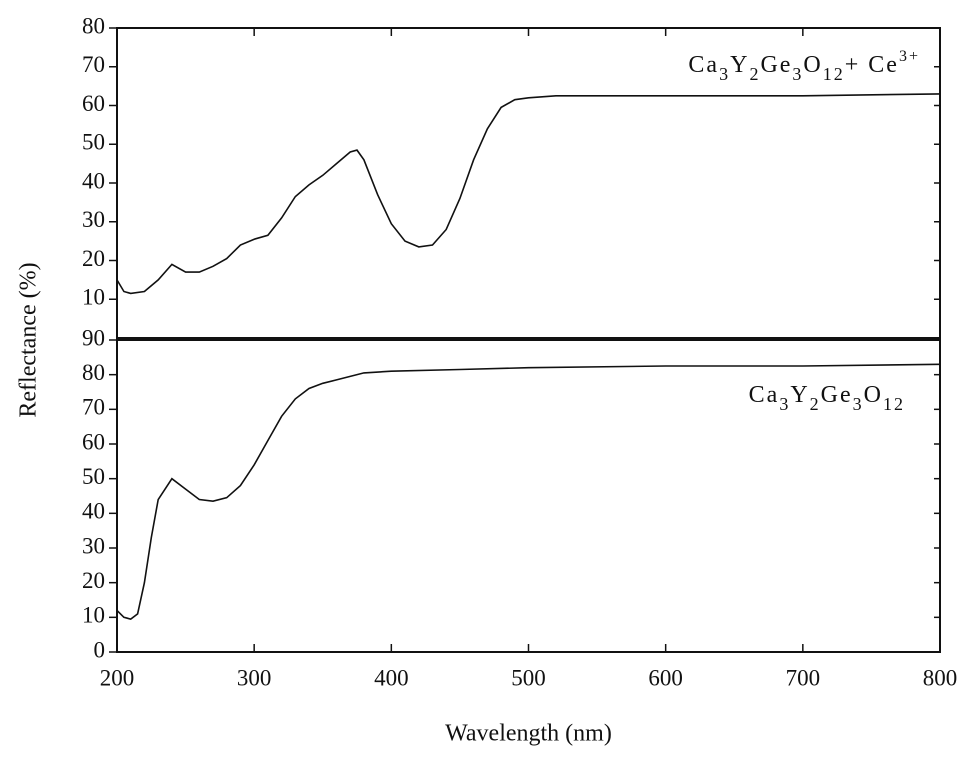 This screenshot has height=758, width=966. I want to click on x-tick-label: 300, so click(254, 677).